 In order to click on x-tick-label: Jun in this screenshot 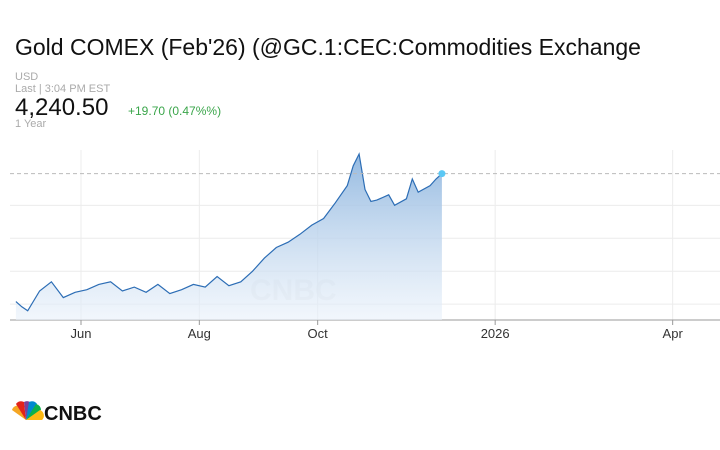, I will do `click(81, 333)`.